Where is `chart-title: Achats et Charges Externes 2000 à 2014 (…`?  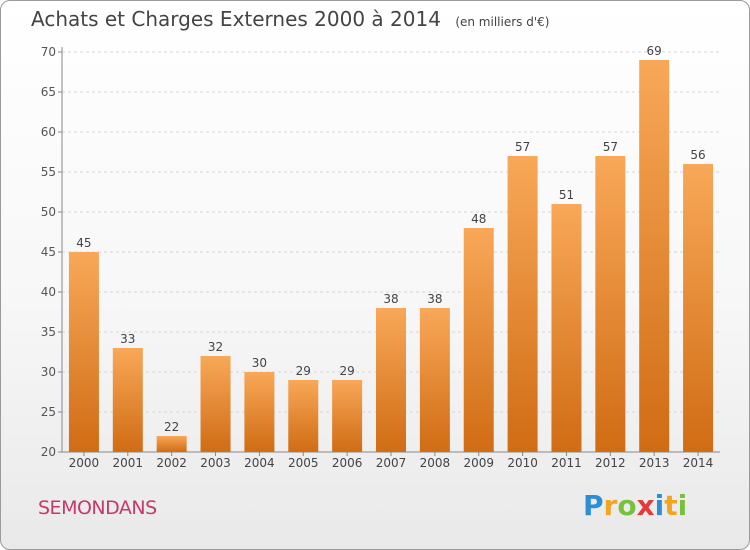
chart-title: Achats et Charges Externes 2000 à 2014 (… is located at coordinates (290, 19).